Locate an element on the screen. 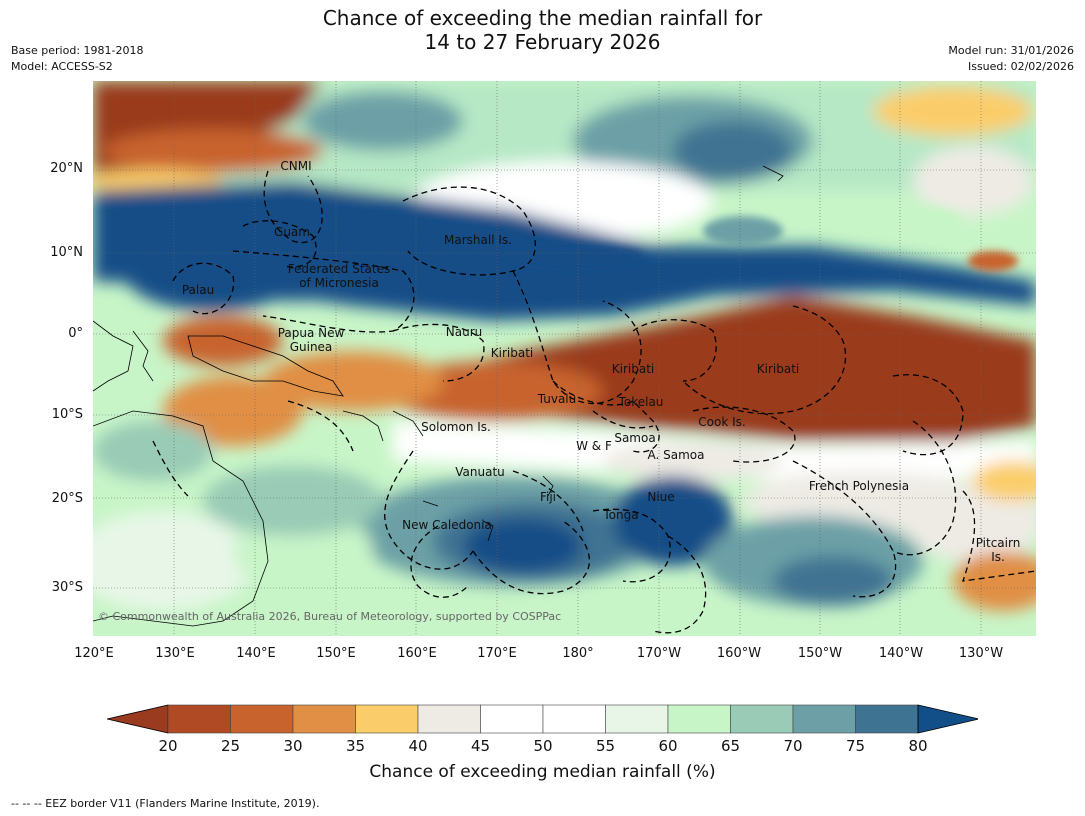  lon-label-160w: 160°W is located at coordinates (739, 653).